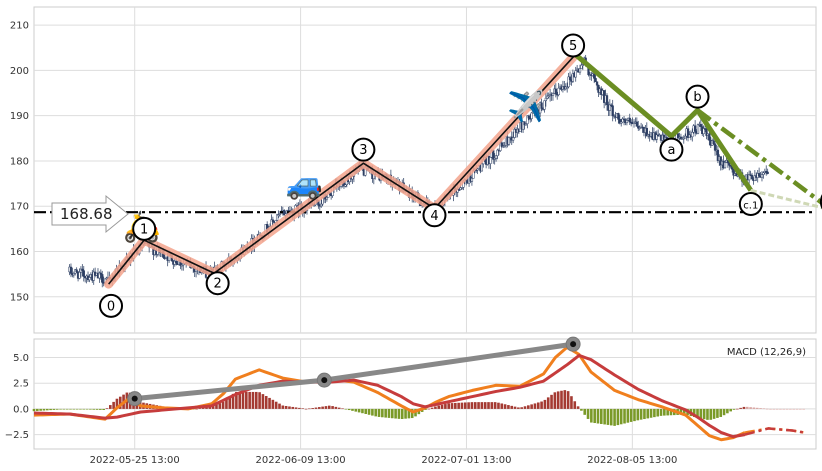 The height and width of the screenshot is (471, 822). I want to click on x-tick-label: 2022-05-25 13:00, so click(135, 460).